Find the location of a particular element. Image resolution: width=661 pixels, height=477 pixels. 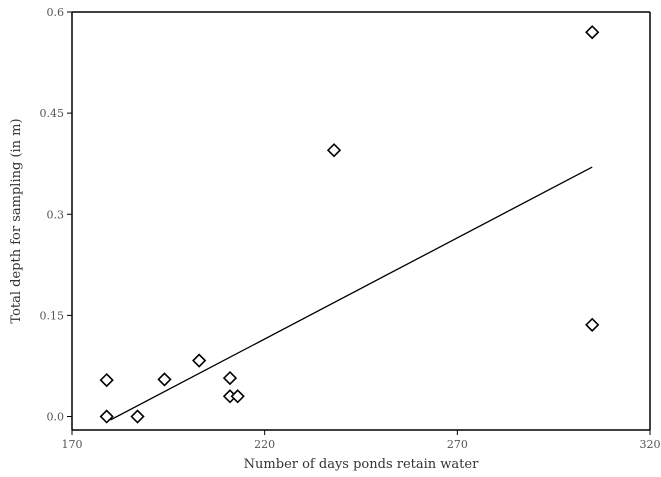

x-tick-label: 170 is located at coordinates (72, 444).